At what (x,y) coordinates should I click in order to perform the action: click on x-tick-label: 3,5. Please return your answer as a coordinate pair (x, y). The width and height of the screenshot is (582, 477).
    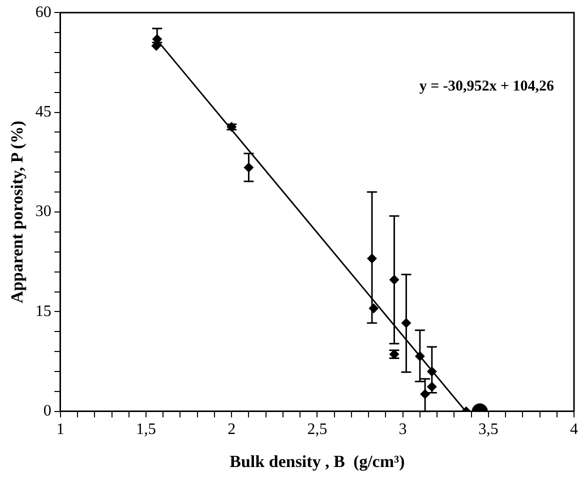
    Looking at the image, I should click on (488, 429).